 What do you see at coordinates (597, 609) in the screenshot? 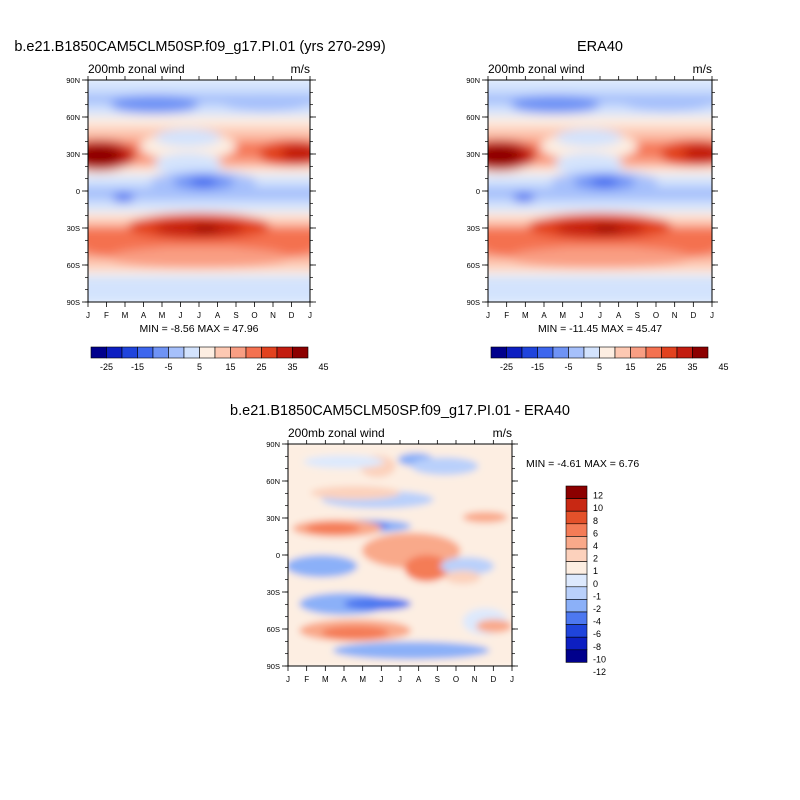
I see `colorbar-label: -2` at bounding box center [597, 609].